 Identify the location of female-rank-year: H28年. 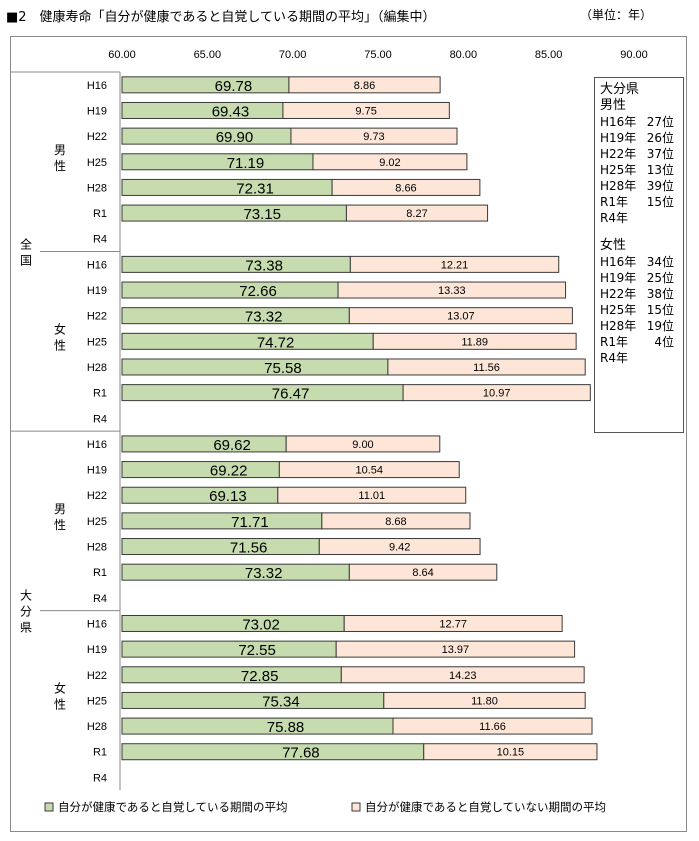
(618, 326).